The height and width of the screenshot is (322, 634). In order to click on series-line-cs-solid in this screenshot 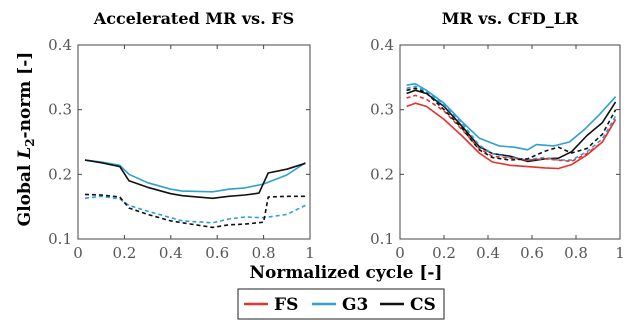, I will do `click(195, 179)`.